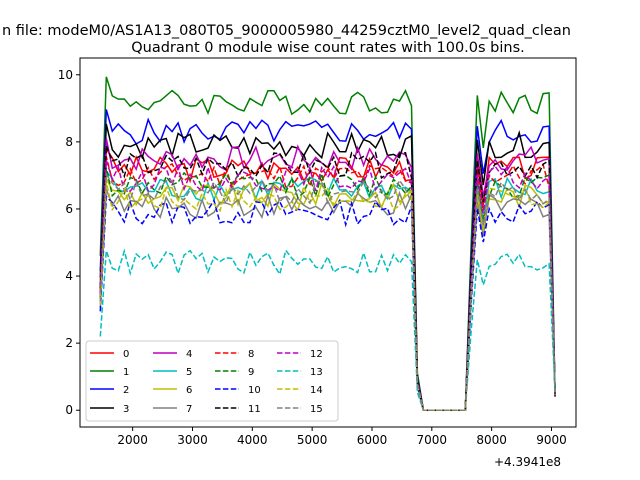  I want to click on x-tick-label: 3000, so click(192, 440).